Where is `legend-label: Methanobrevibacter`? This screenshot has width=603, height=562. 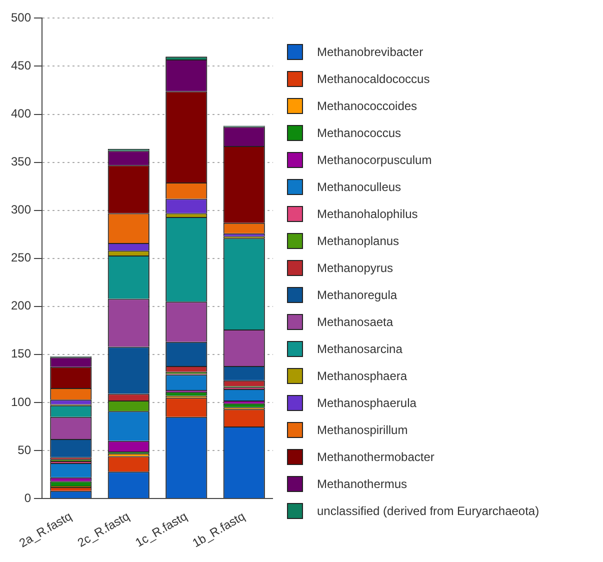
legend-label: Methanobrevibacter is located at coordinates (370, 51).